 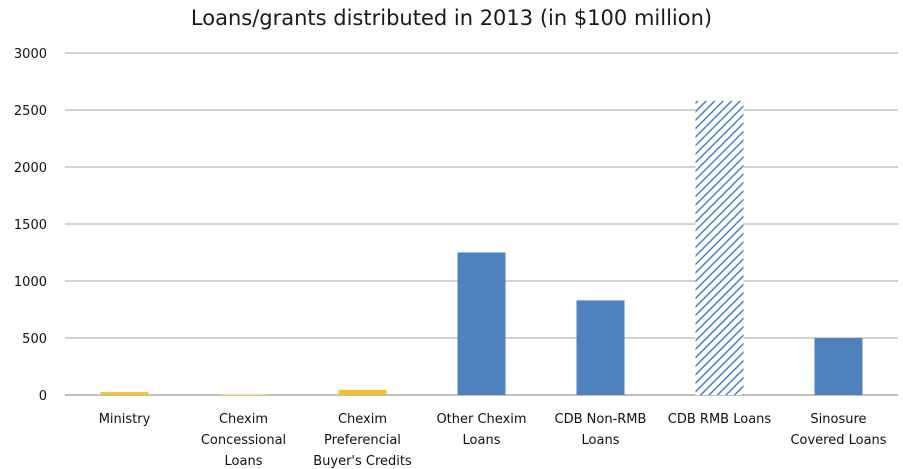 What do you see at coordinates (838, 419) in the screenshot?
I see `x-category-label-line: Sinosure` at bounding box center [838, 419].